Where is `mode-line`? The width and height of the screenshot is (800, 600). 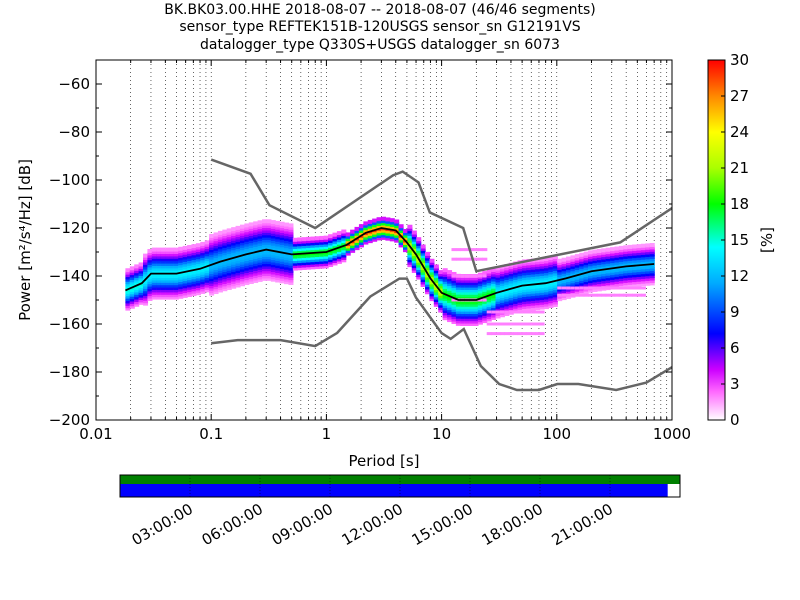 mode-line is located at coordinates (390, 264).